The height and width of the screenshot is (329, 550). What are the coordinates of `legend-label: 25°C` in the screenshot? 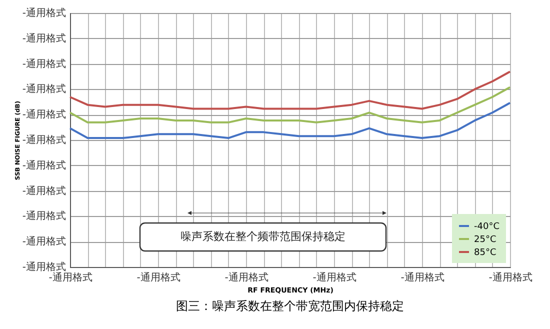 It's located at (485, 240).